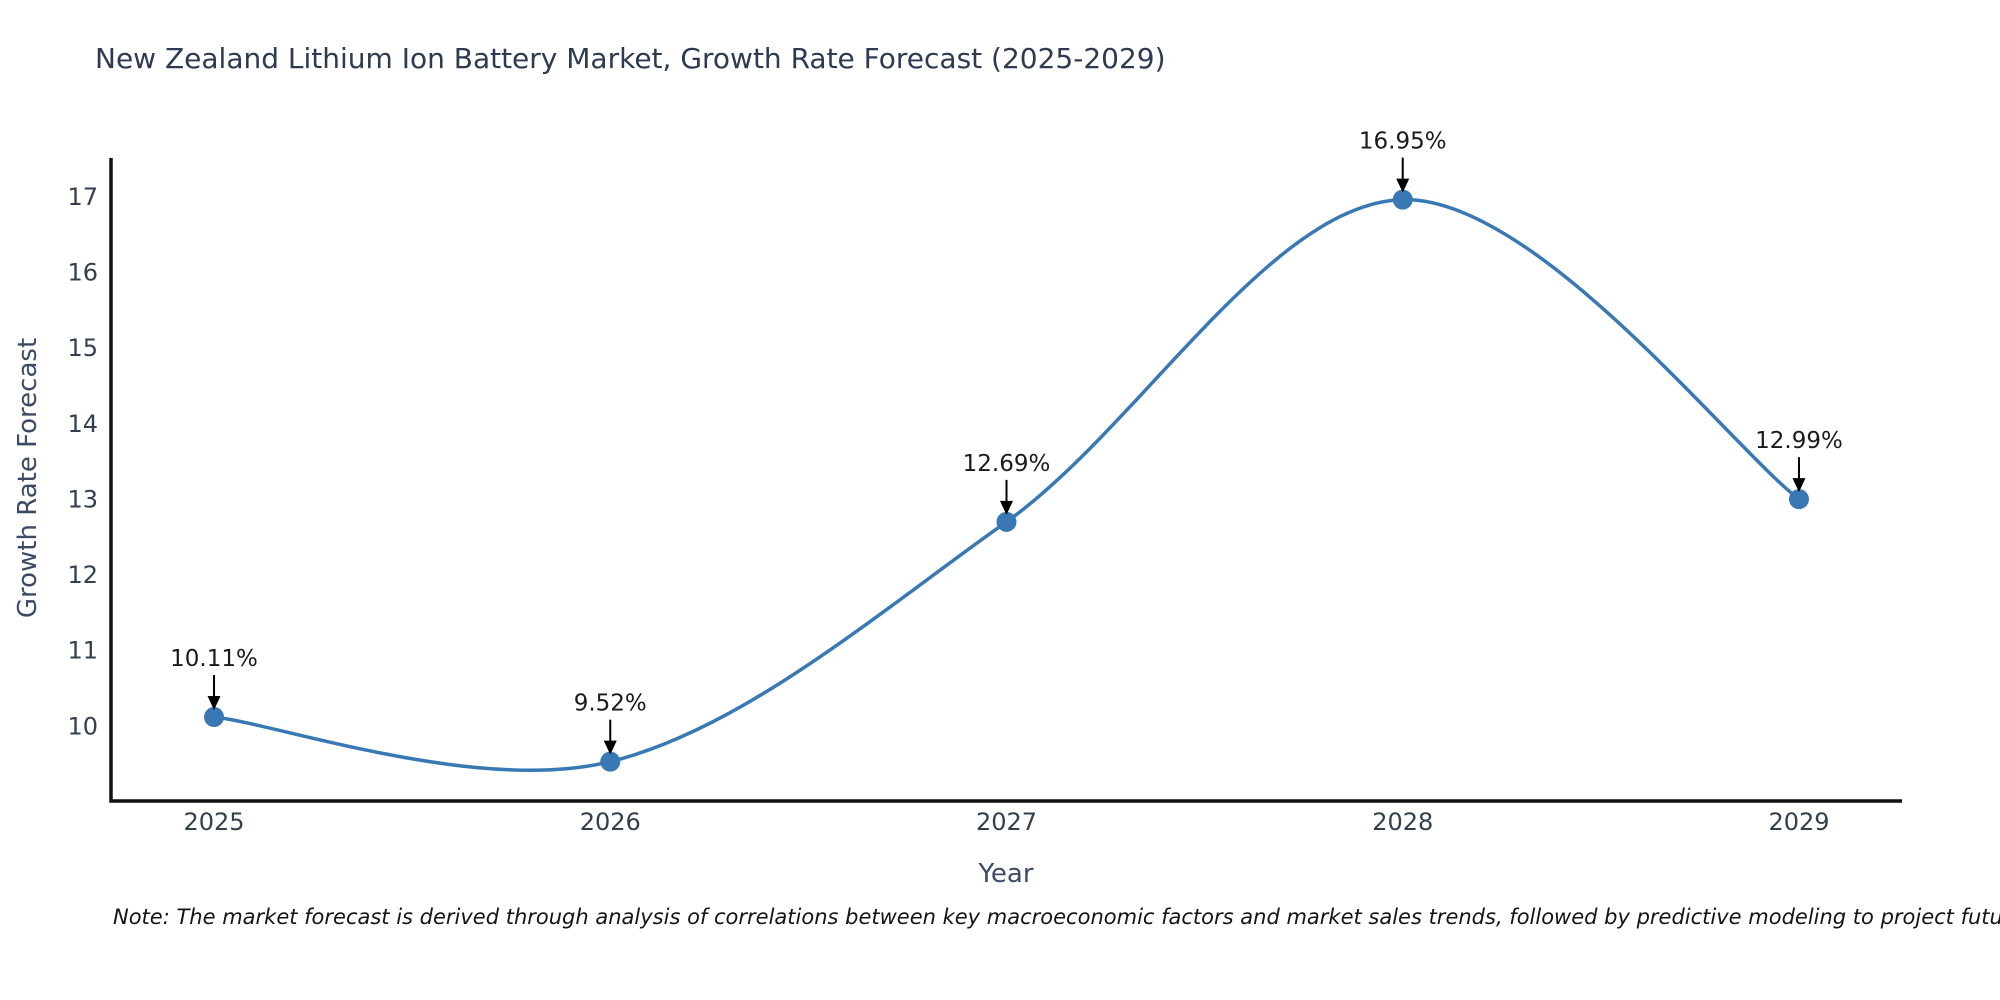 This screenshot has height=1000, width=2000. I want to click on x-tick-label: 2025, so click(213, 822).